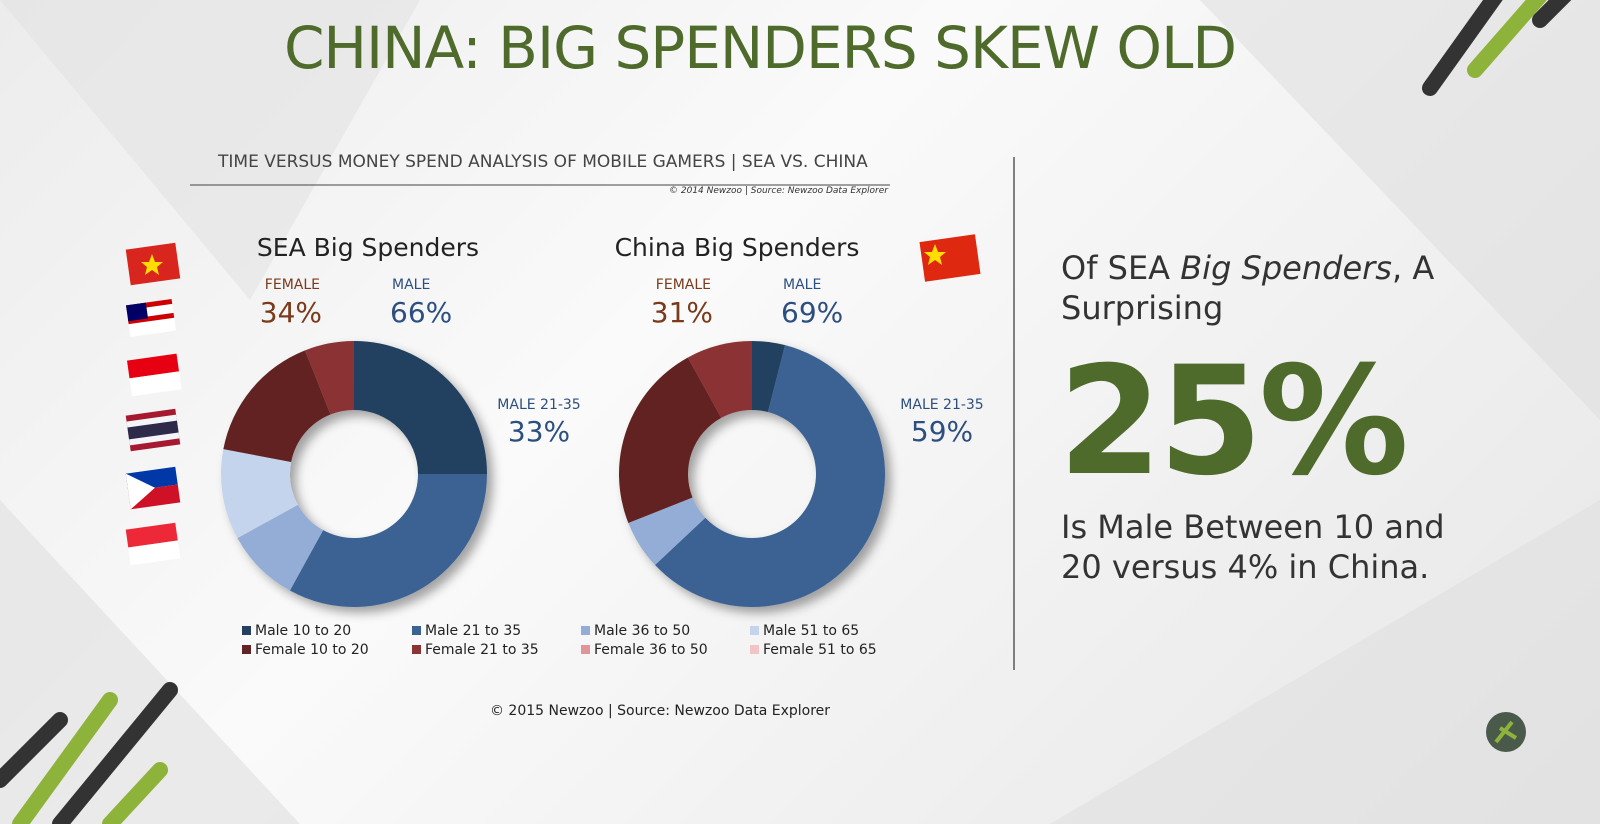  I want to click on callout-text: Of SEA, so click(1121, 268).